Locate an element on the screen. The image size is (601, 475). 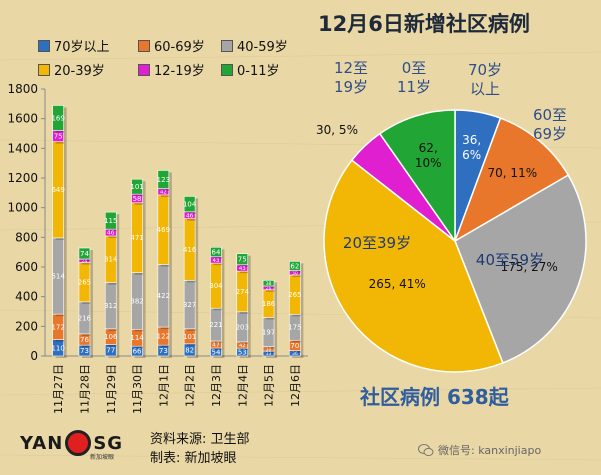
bar-value-label: 197 is located at coordinates (268, 332).